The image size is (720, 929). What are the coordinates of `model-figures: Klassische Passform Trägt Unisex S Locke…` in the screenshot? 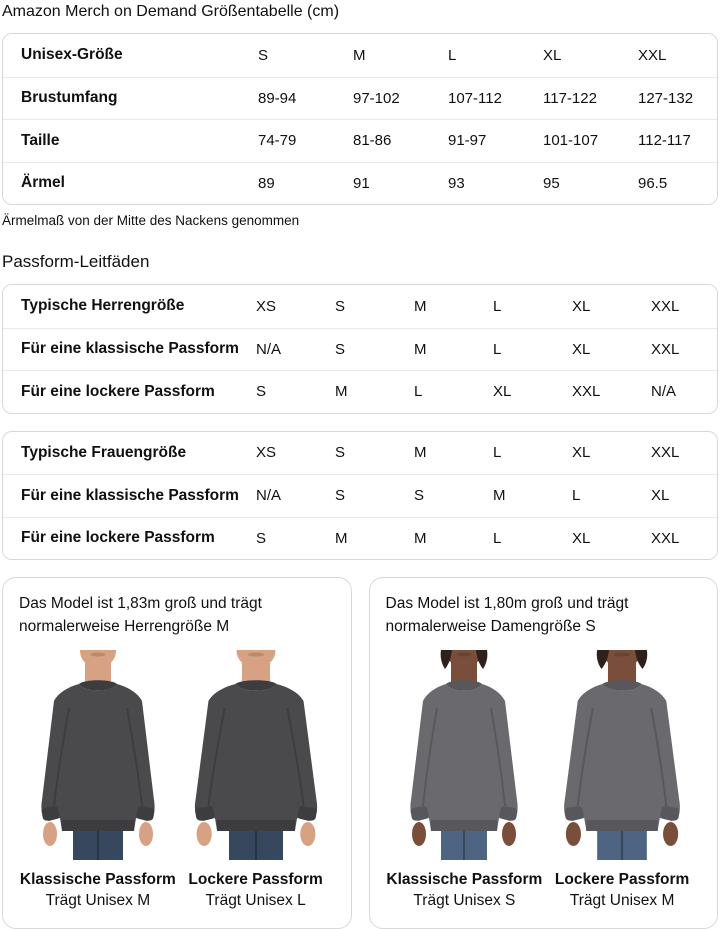 It's located at (544, 781).